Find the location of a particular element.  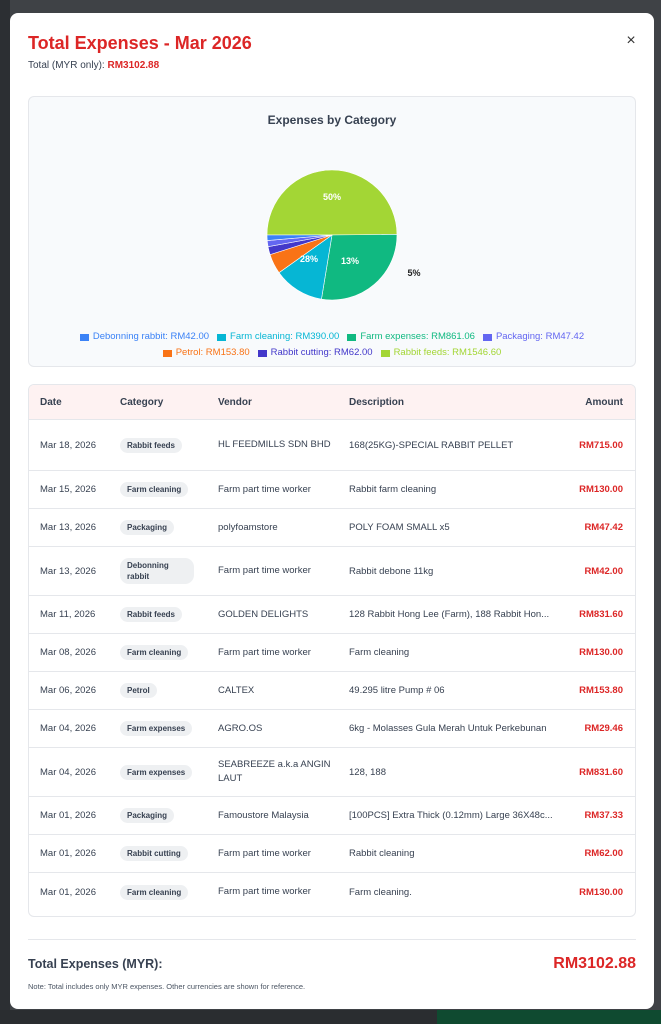

legend-item: Packaging: RM47.42 is located at coordinates (533, 337).